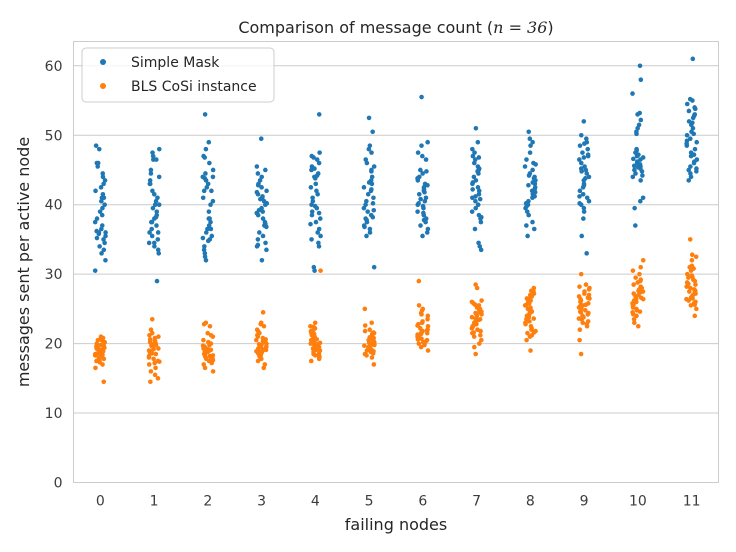 This screenshot has width=736, height=552. I want to click on x-tick-label: 9, so click(584, 502).